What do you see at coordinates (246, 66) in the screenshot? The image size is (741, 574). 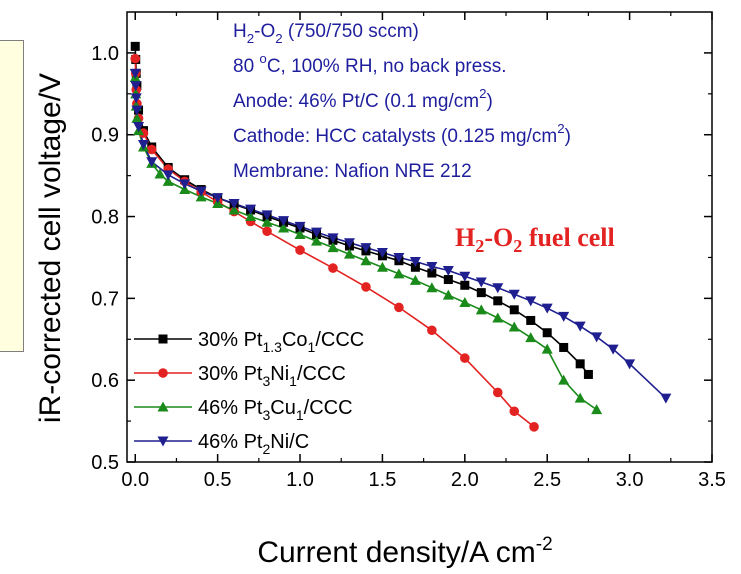 I see `text-part: 80` at bounding box center [246, 66].